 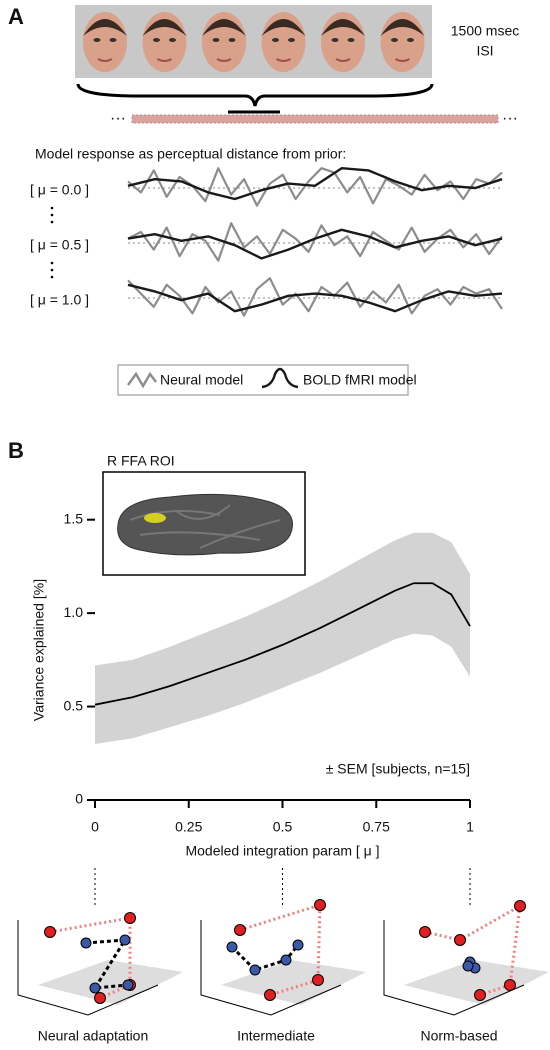 I want to click on sem-note: ± SEM [subjects, n=15], so click(x=398, y=769).